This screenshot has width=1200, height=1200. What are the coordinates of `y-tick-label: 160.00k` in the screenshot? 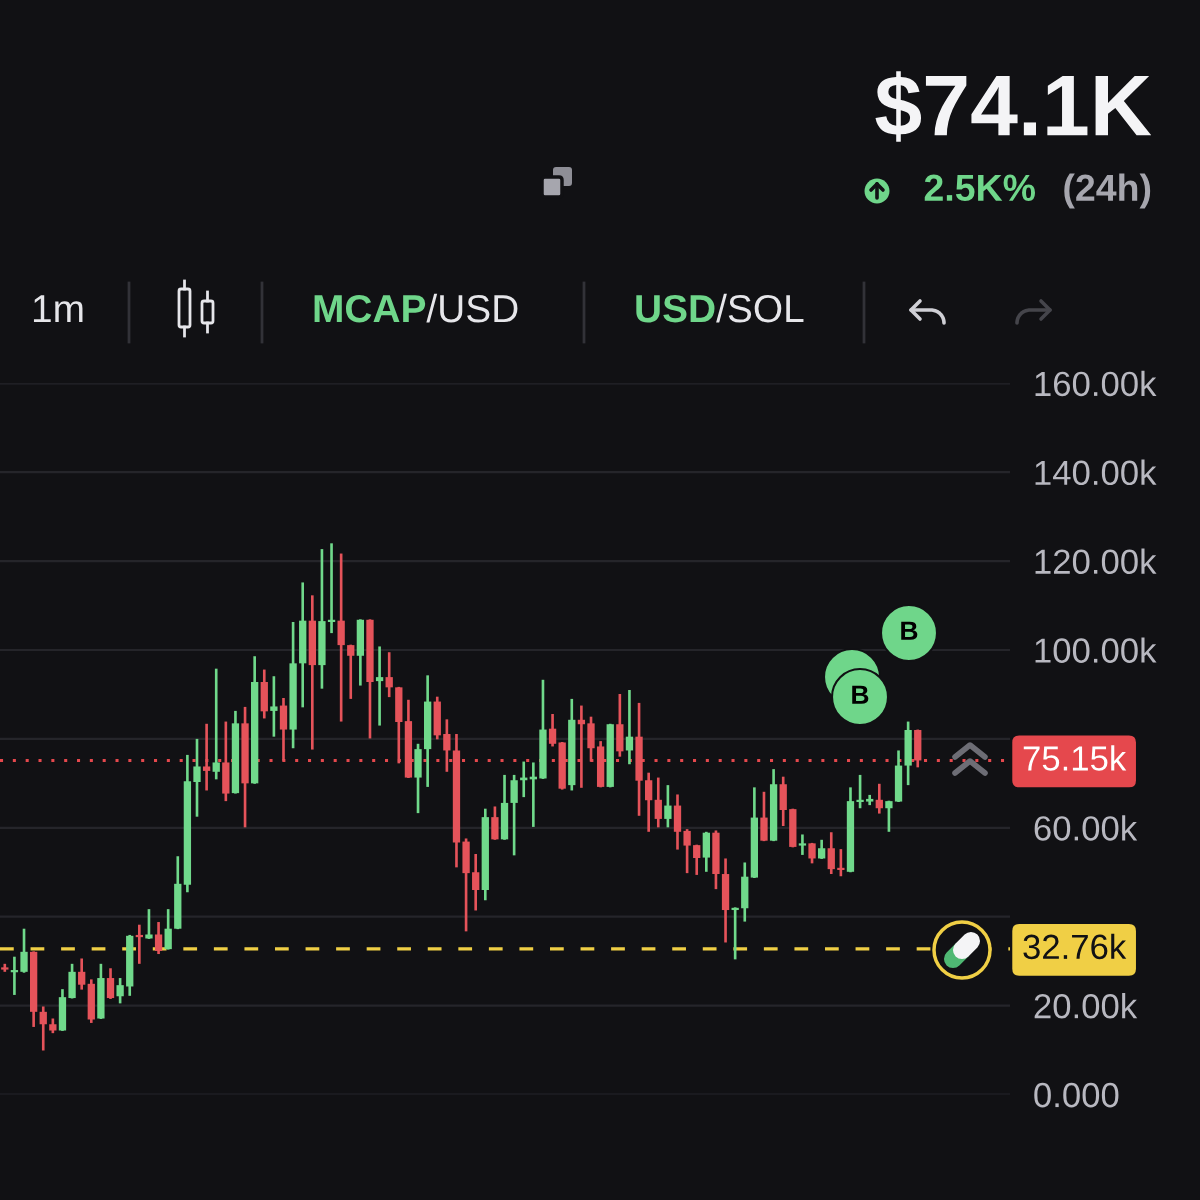 It's located at (1096, 383).